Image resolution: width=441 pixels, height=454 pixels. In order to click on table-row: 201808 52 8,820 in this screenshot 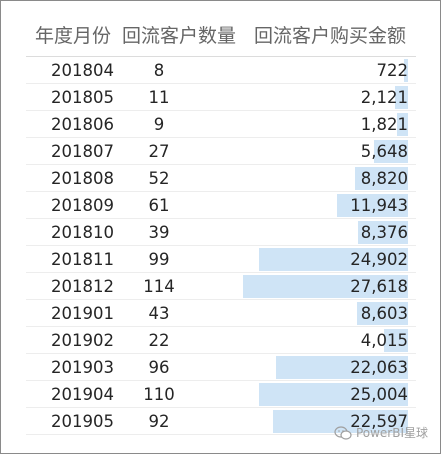, I will do `click(221, 178)`.